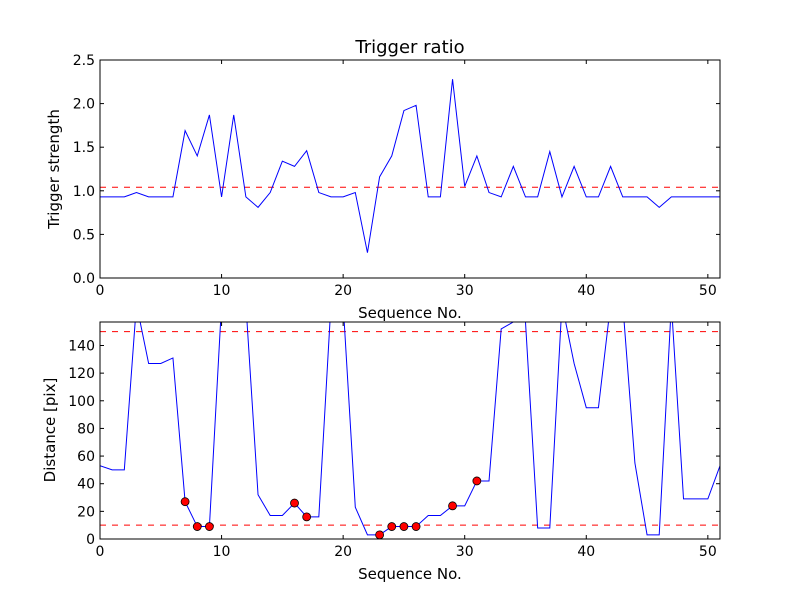 This screenshot has height=600, width=800. I want to click on y-tick-label: 40, so click(86, 485).